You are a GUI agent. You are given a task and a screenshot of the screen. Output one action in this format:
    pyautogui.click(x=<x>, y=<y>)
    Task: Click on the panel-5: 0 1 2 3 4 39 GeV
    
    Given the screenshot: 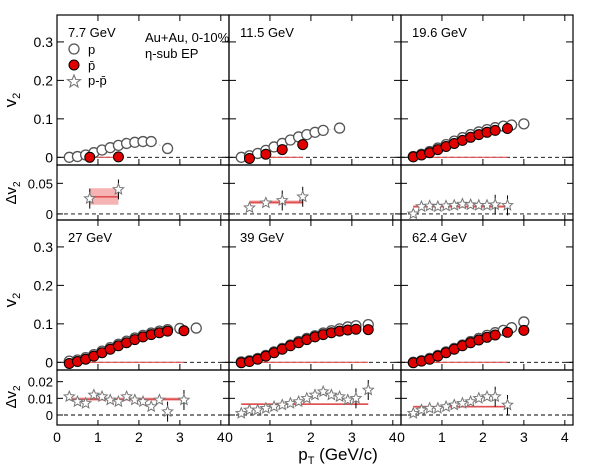 What is the action you would take?
    pyautogui.click(x=313, y=332)
    